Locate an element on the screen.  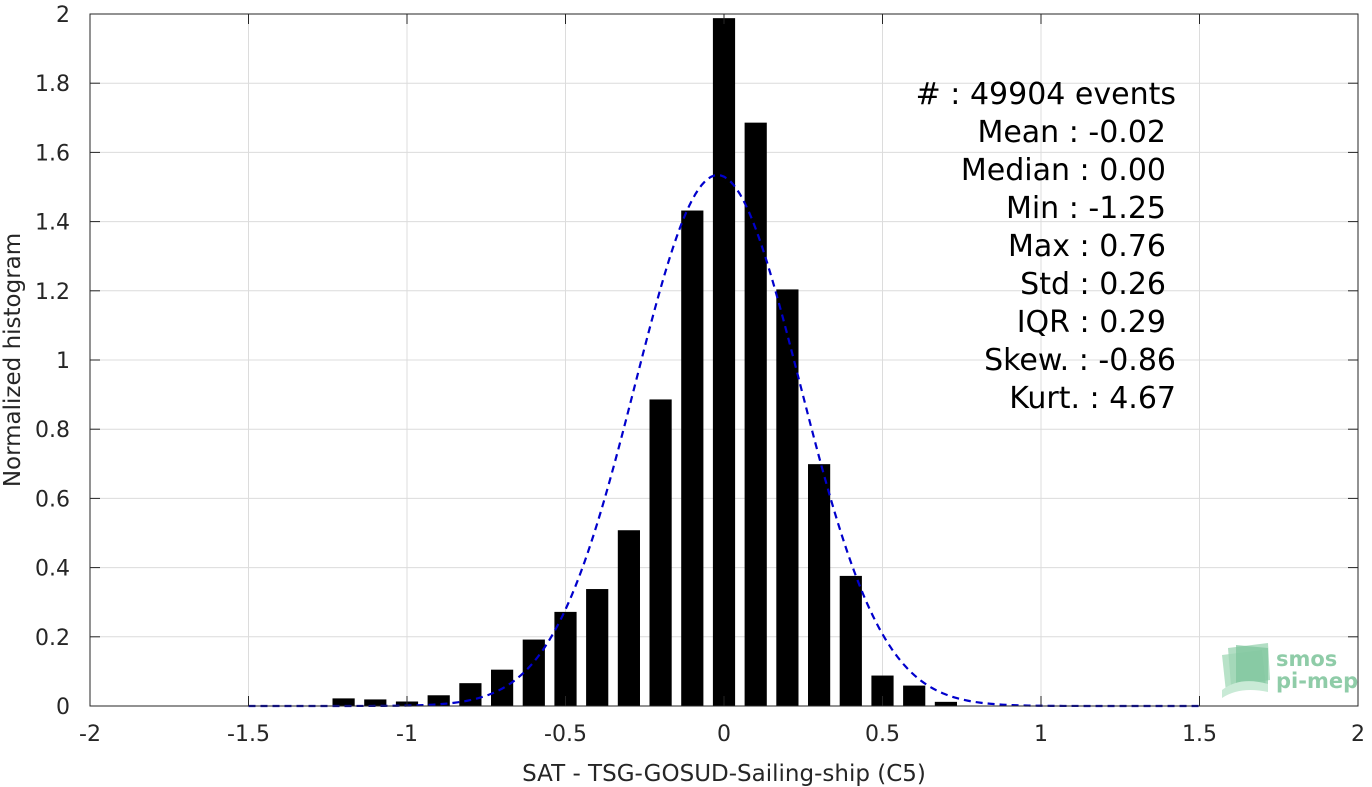
x-tick-label: -2 is located at coordinates (90, 734).